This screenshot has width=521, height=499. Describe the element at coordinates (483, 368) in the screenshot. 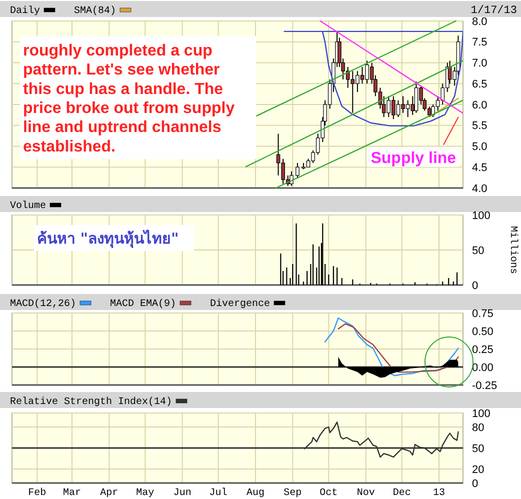

I see `y-tick-label: 0.00` at that location.